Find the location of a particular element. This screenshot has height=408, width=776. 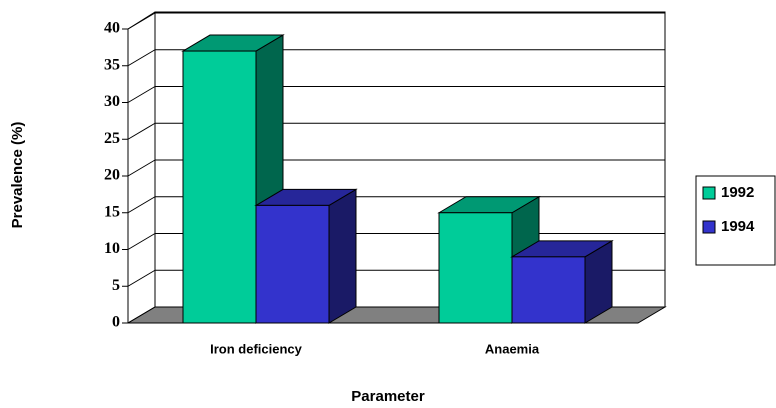

y-tick-label: 15 is located at coordinates (112, 211).